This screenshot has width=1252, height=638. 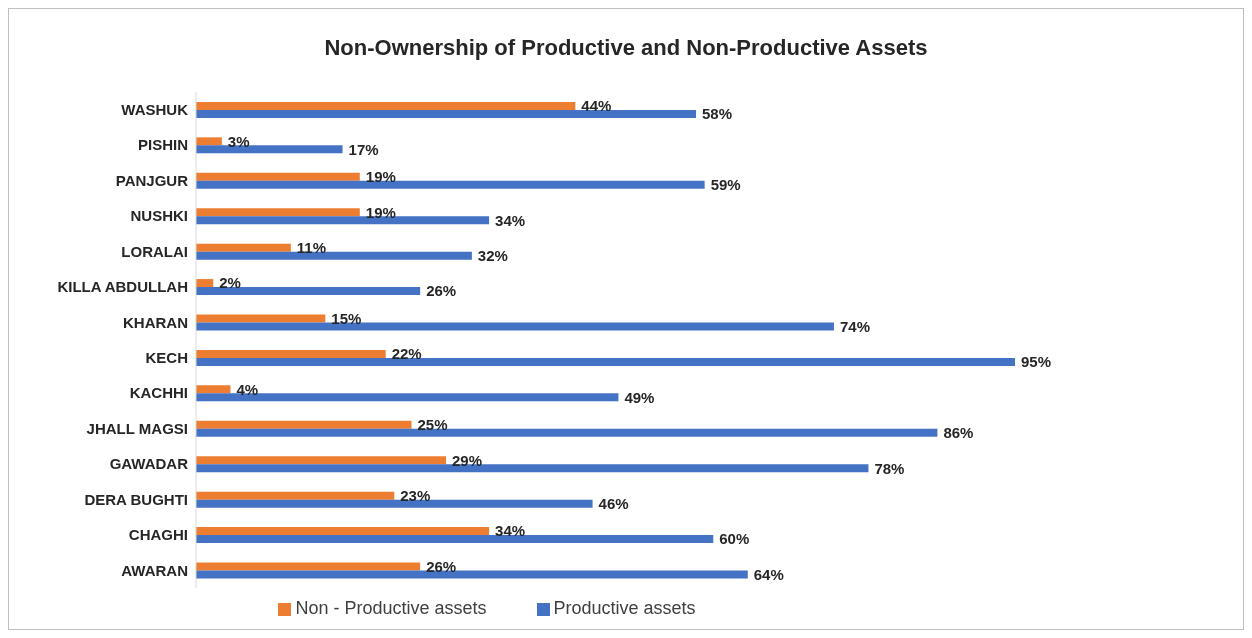 I want to click on y-tick-label: JHALL MAGSI, so click(x=137, y=428).